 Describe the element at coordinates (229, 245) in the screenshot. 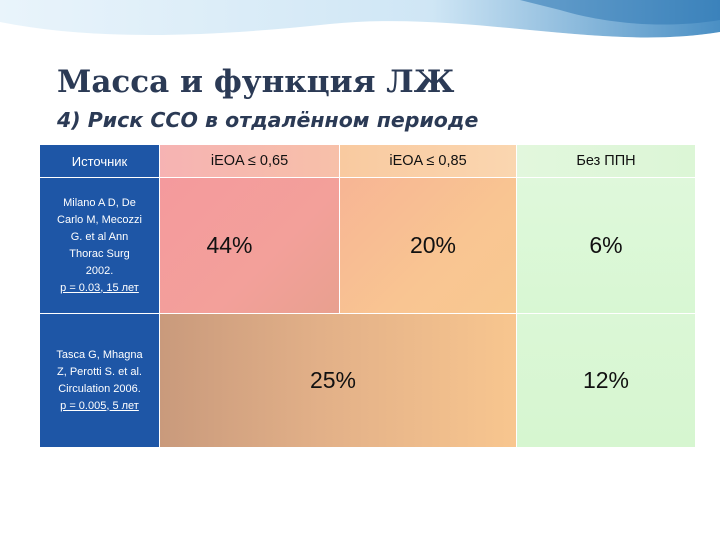

I see `row1-ieoa065-value: 44%` at that location.